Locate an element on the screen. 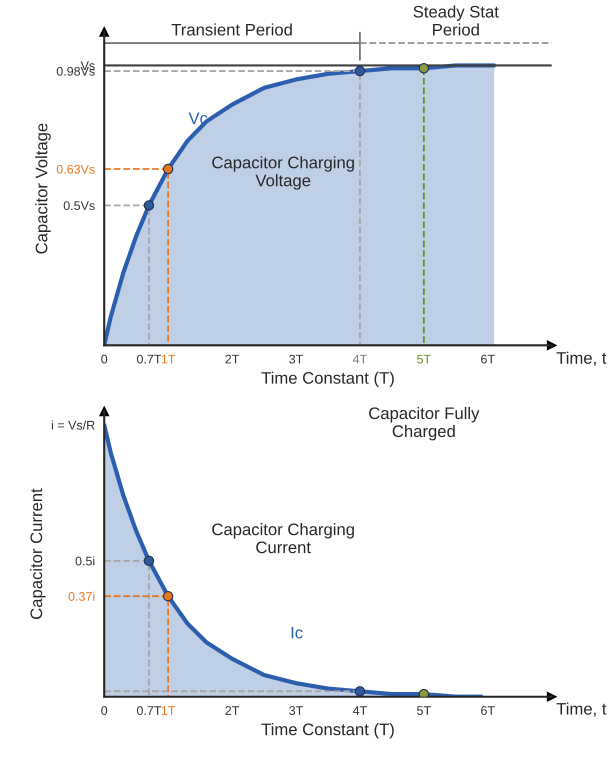 This screenshot has width=613, height=759. y-tick-label: 0.37i is located at coordinates (81, 596).